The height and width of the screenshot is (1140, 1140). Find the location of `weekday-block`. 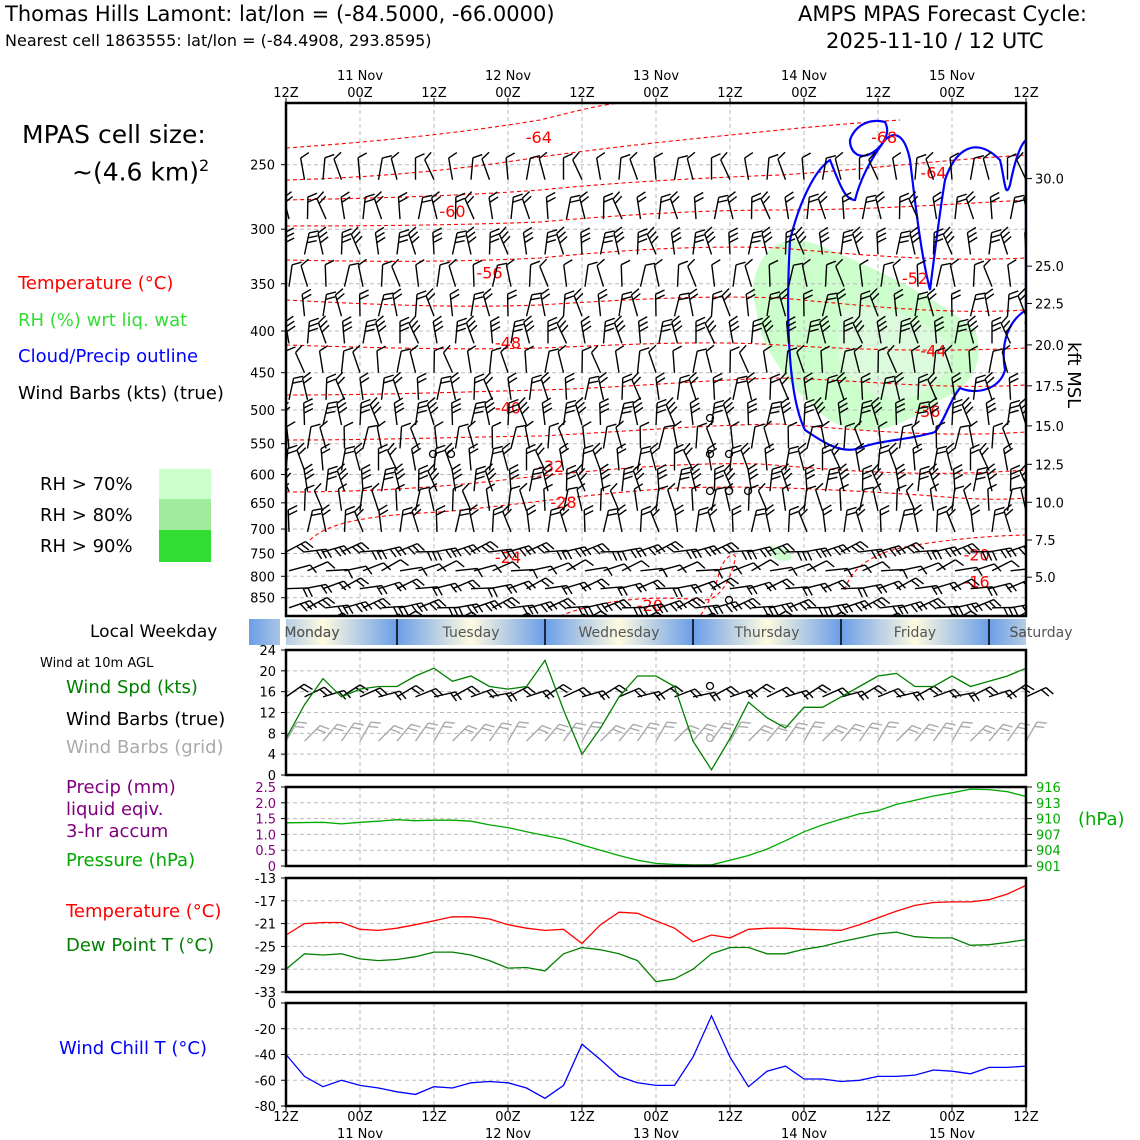

weekday-block is located at coordinates (915, 632).